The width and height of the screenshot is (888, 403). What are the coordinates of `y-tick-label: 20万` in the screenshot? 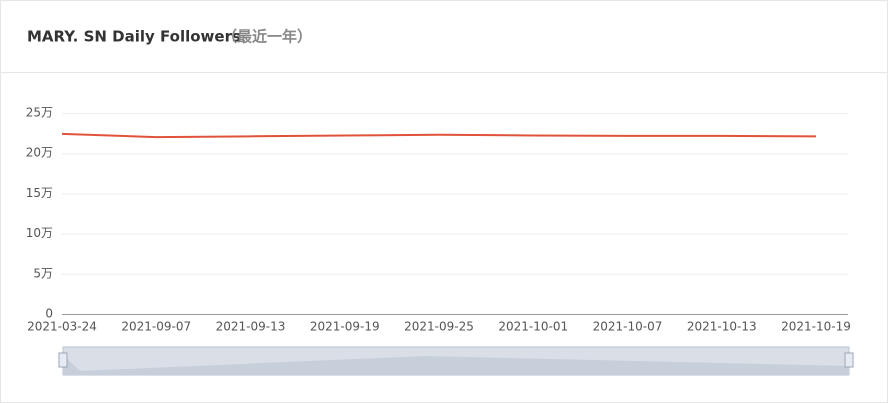 It's located at (39, 153).